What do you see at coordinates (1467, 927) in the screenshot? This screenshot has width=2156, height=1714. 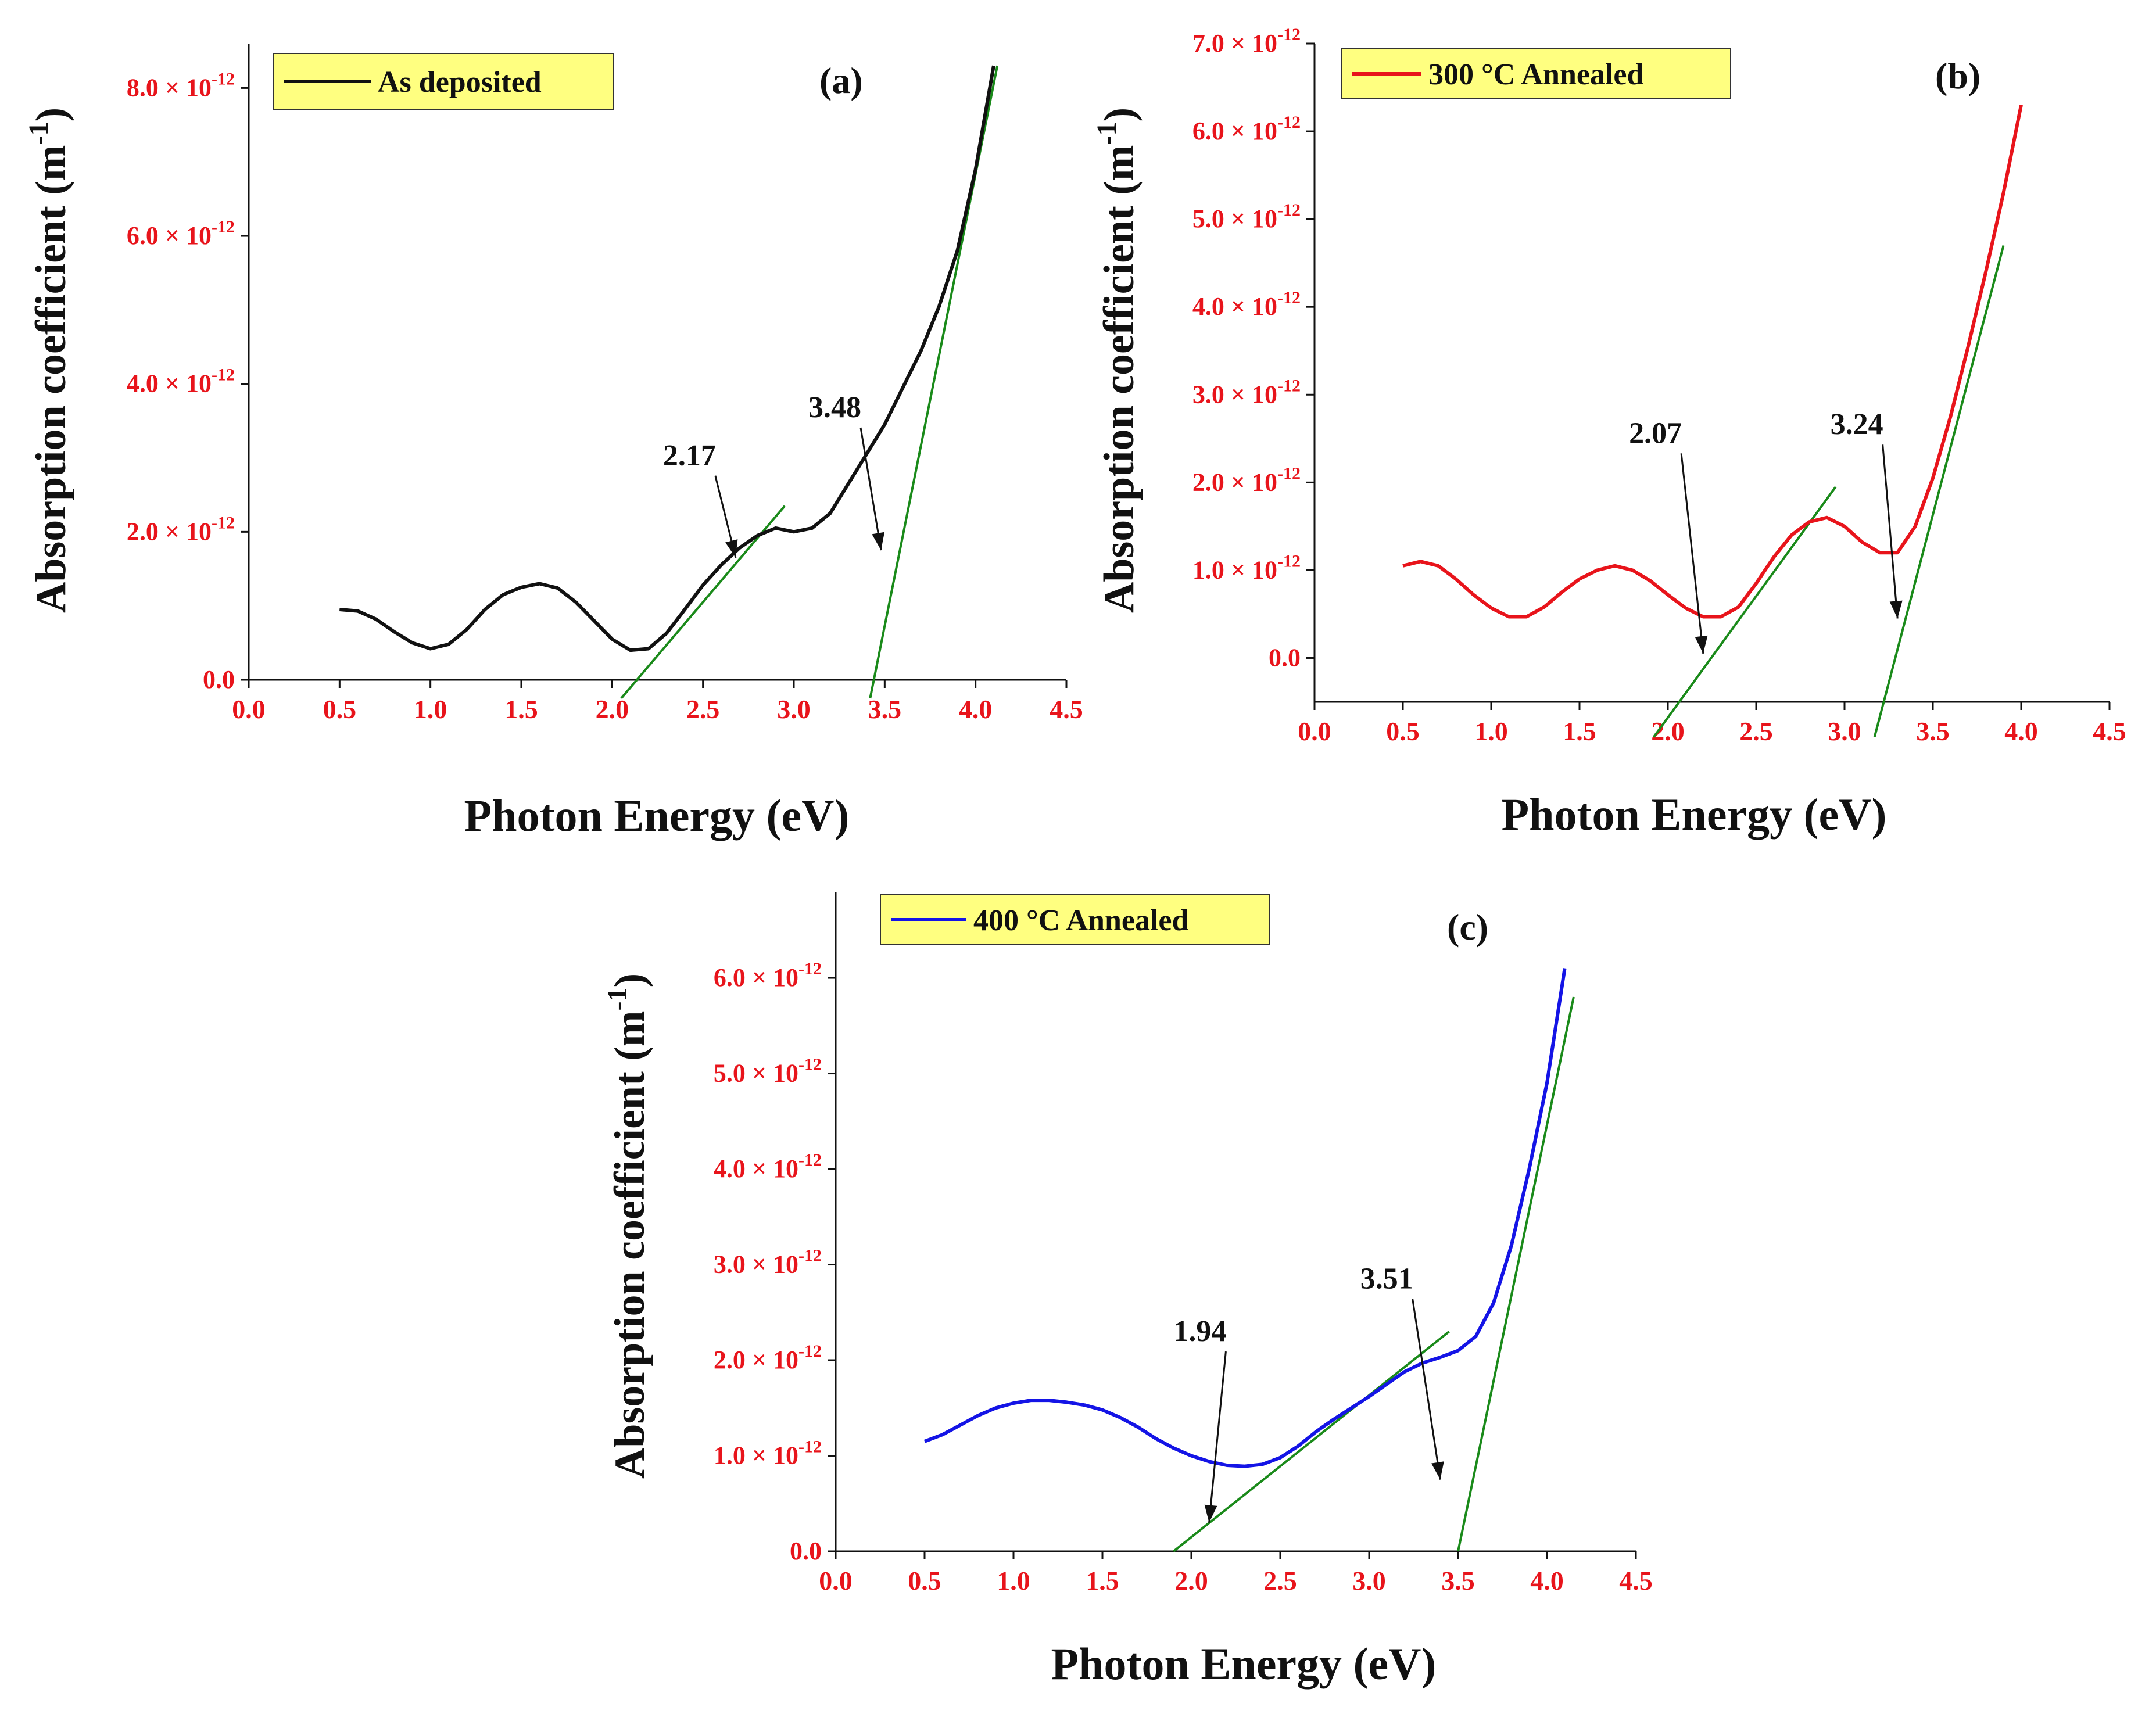 I see `panel-label: (c)` at bounding box center [1467, 927].